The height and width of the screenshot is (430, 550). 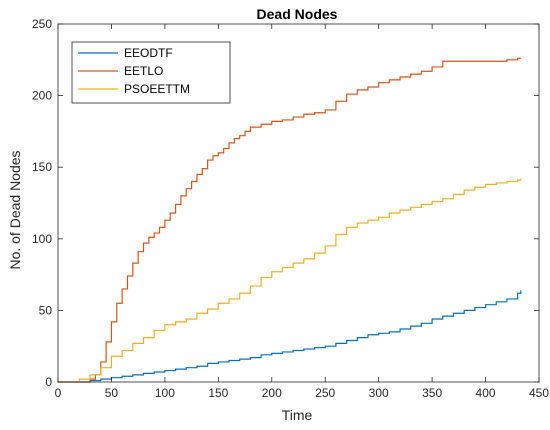 I want to click on y-axis-label: No. of Dead Nodes, so click(x=15, y=209).